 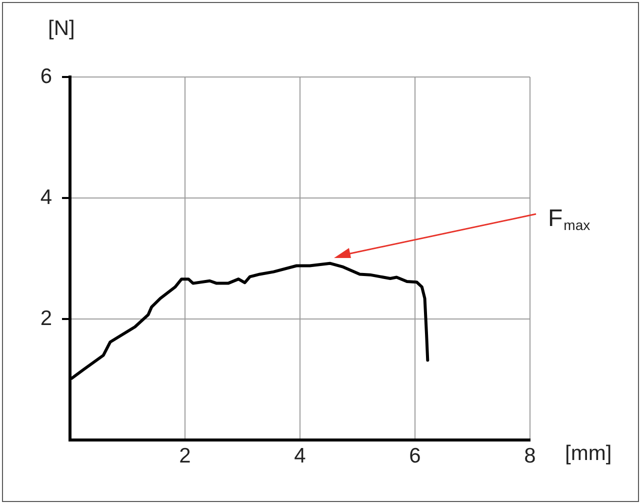 I want to click on x-axis-title: [mm], so click(x=588, y=453).